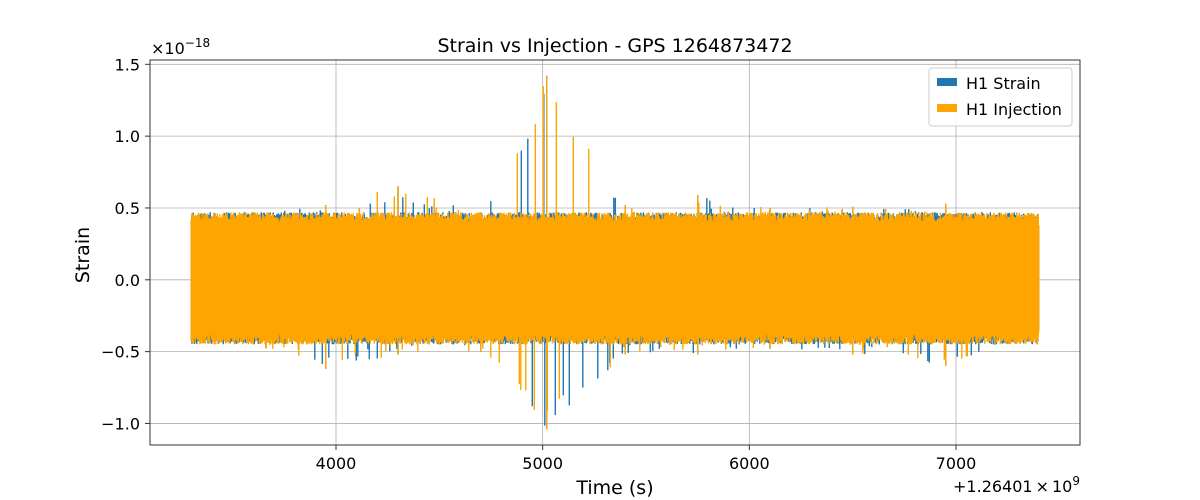 This screenshot has height=500, width=1200. Describe the element at coordinates (993, 486) in the screenshot. I see `x-offset-mantissa: +1.26401` at that location.